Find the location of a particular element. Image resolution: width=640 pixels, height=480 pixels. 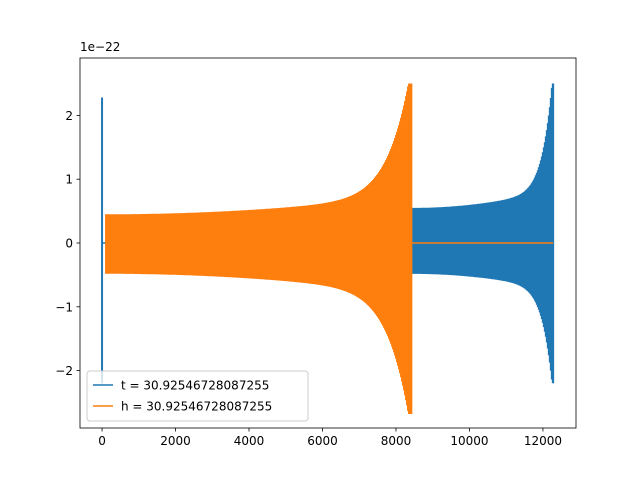

y-tick-label-2: 0 is located at coordinates (69, 244).